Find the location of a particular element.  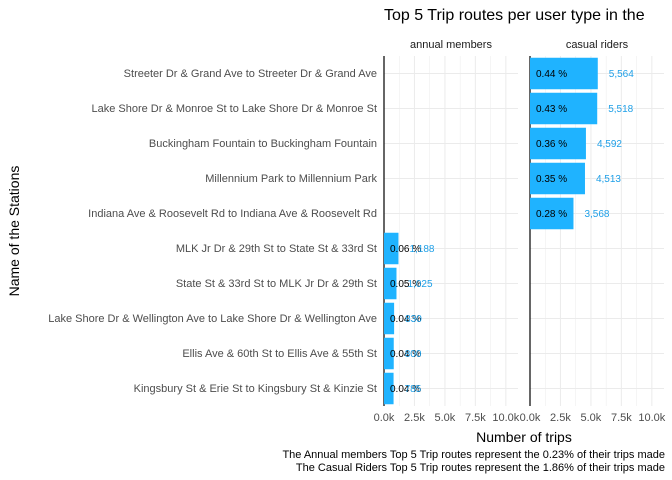

bar-count-label: 830 is located at coordinates (413, 319).